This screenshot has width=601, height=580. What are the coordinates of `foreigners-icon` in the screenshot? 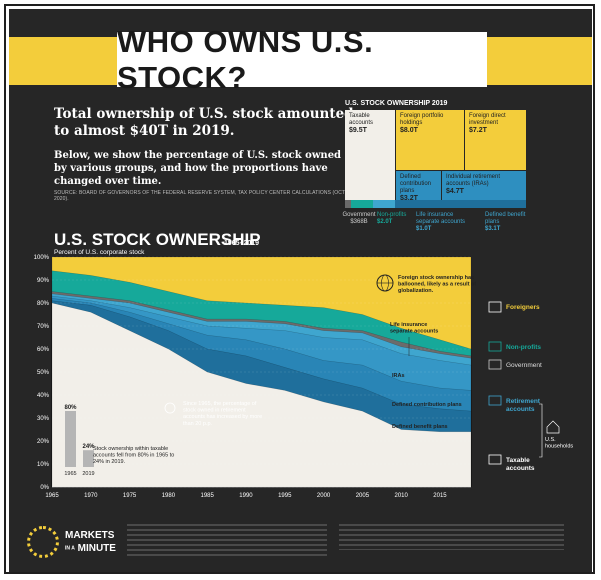 It's located at (495, 307).